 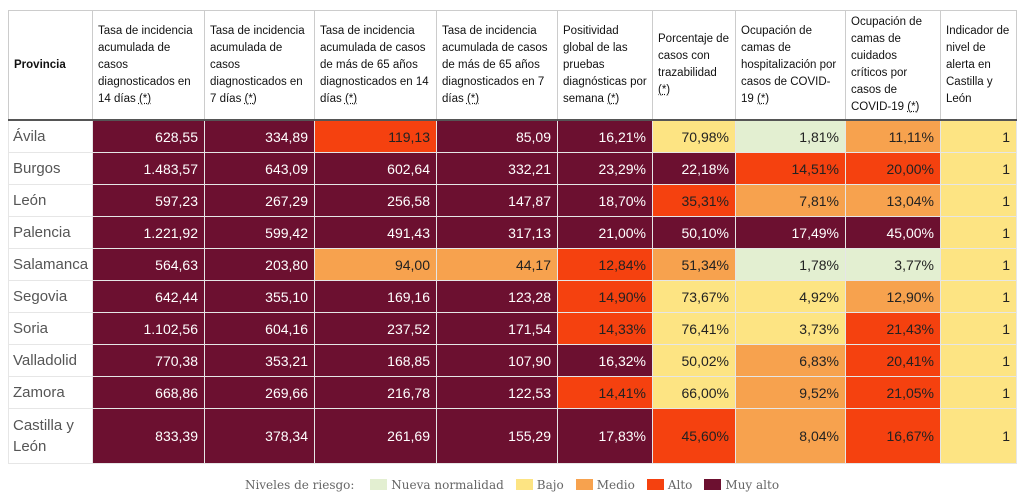 I want to click on value-cell: 107,90, so click(x=497, y=360).